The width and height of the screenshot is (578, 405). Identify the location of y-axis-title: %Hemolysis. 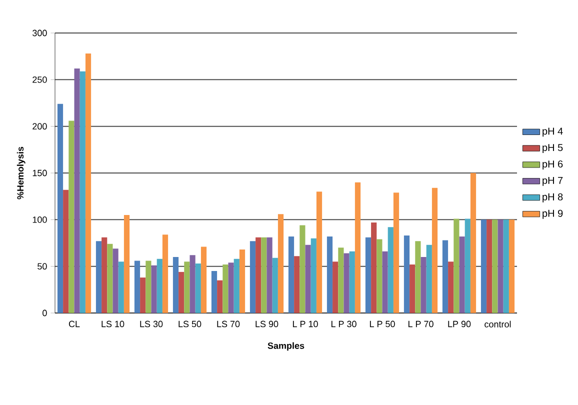
(21, 173).